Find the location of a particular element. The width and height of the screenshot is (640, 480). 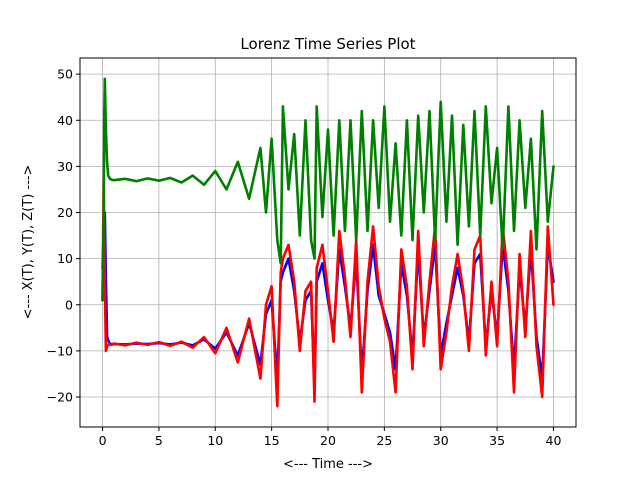

y-axis-label: <--- X(T), Y(T), Z(T) ---> is located at coordinates (28, 242).